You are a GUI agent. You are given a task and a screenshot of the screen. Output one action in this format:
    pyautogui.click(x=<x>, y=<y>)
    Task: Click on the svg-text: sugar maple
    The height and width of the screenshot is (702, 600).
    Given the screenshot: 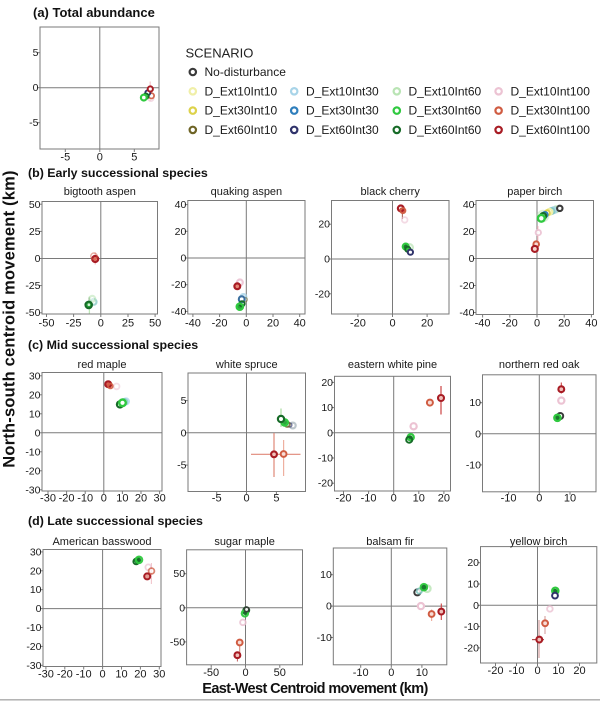 What is the action you would take?
    pyautogui.click(x=244, y=542)
    